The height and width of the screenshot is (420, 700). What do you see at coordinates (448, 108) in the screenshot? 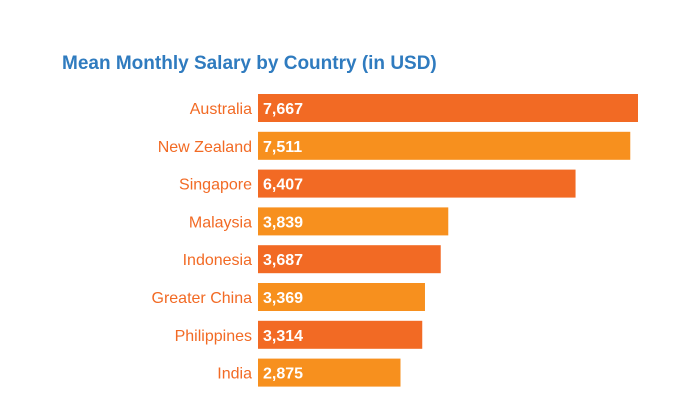
I see `bar-australia` at bounding box center [448, 108].